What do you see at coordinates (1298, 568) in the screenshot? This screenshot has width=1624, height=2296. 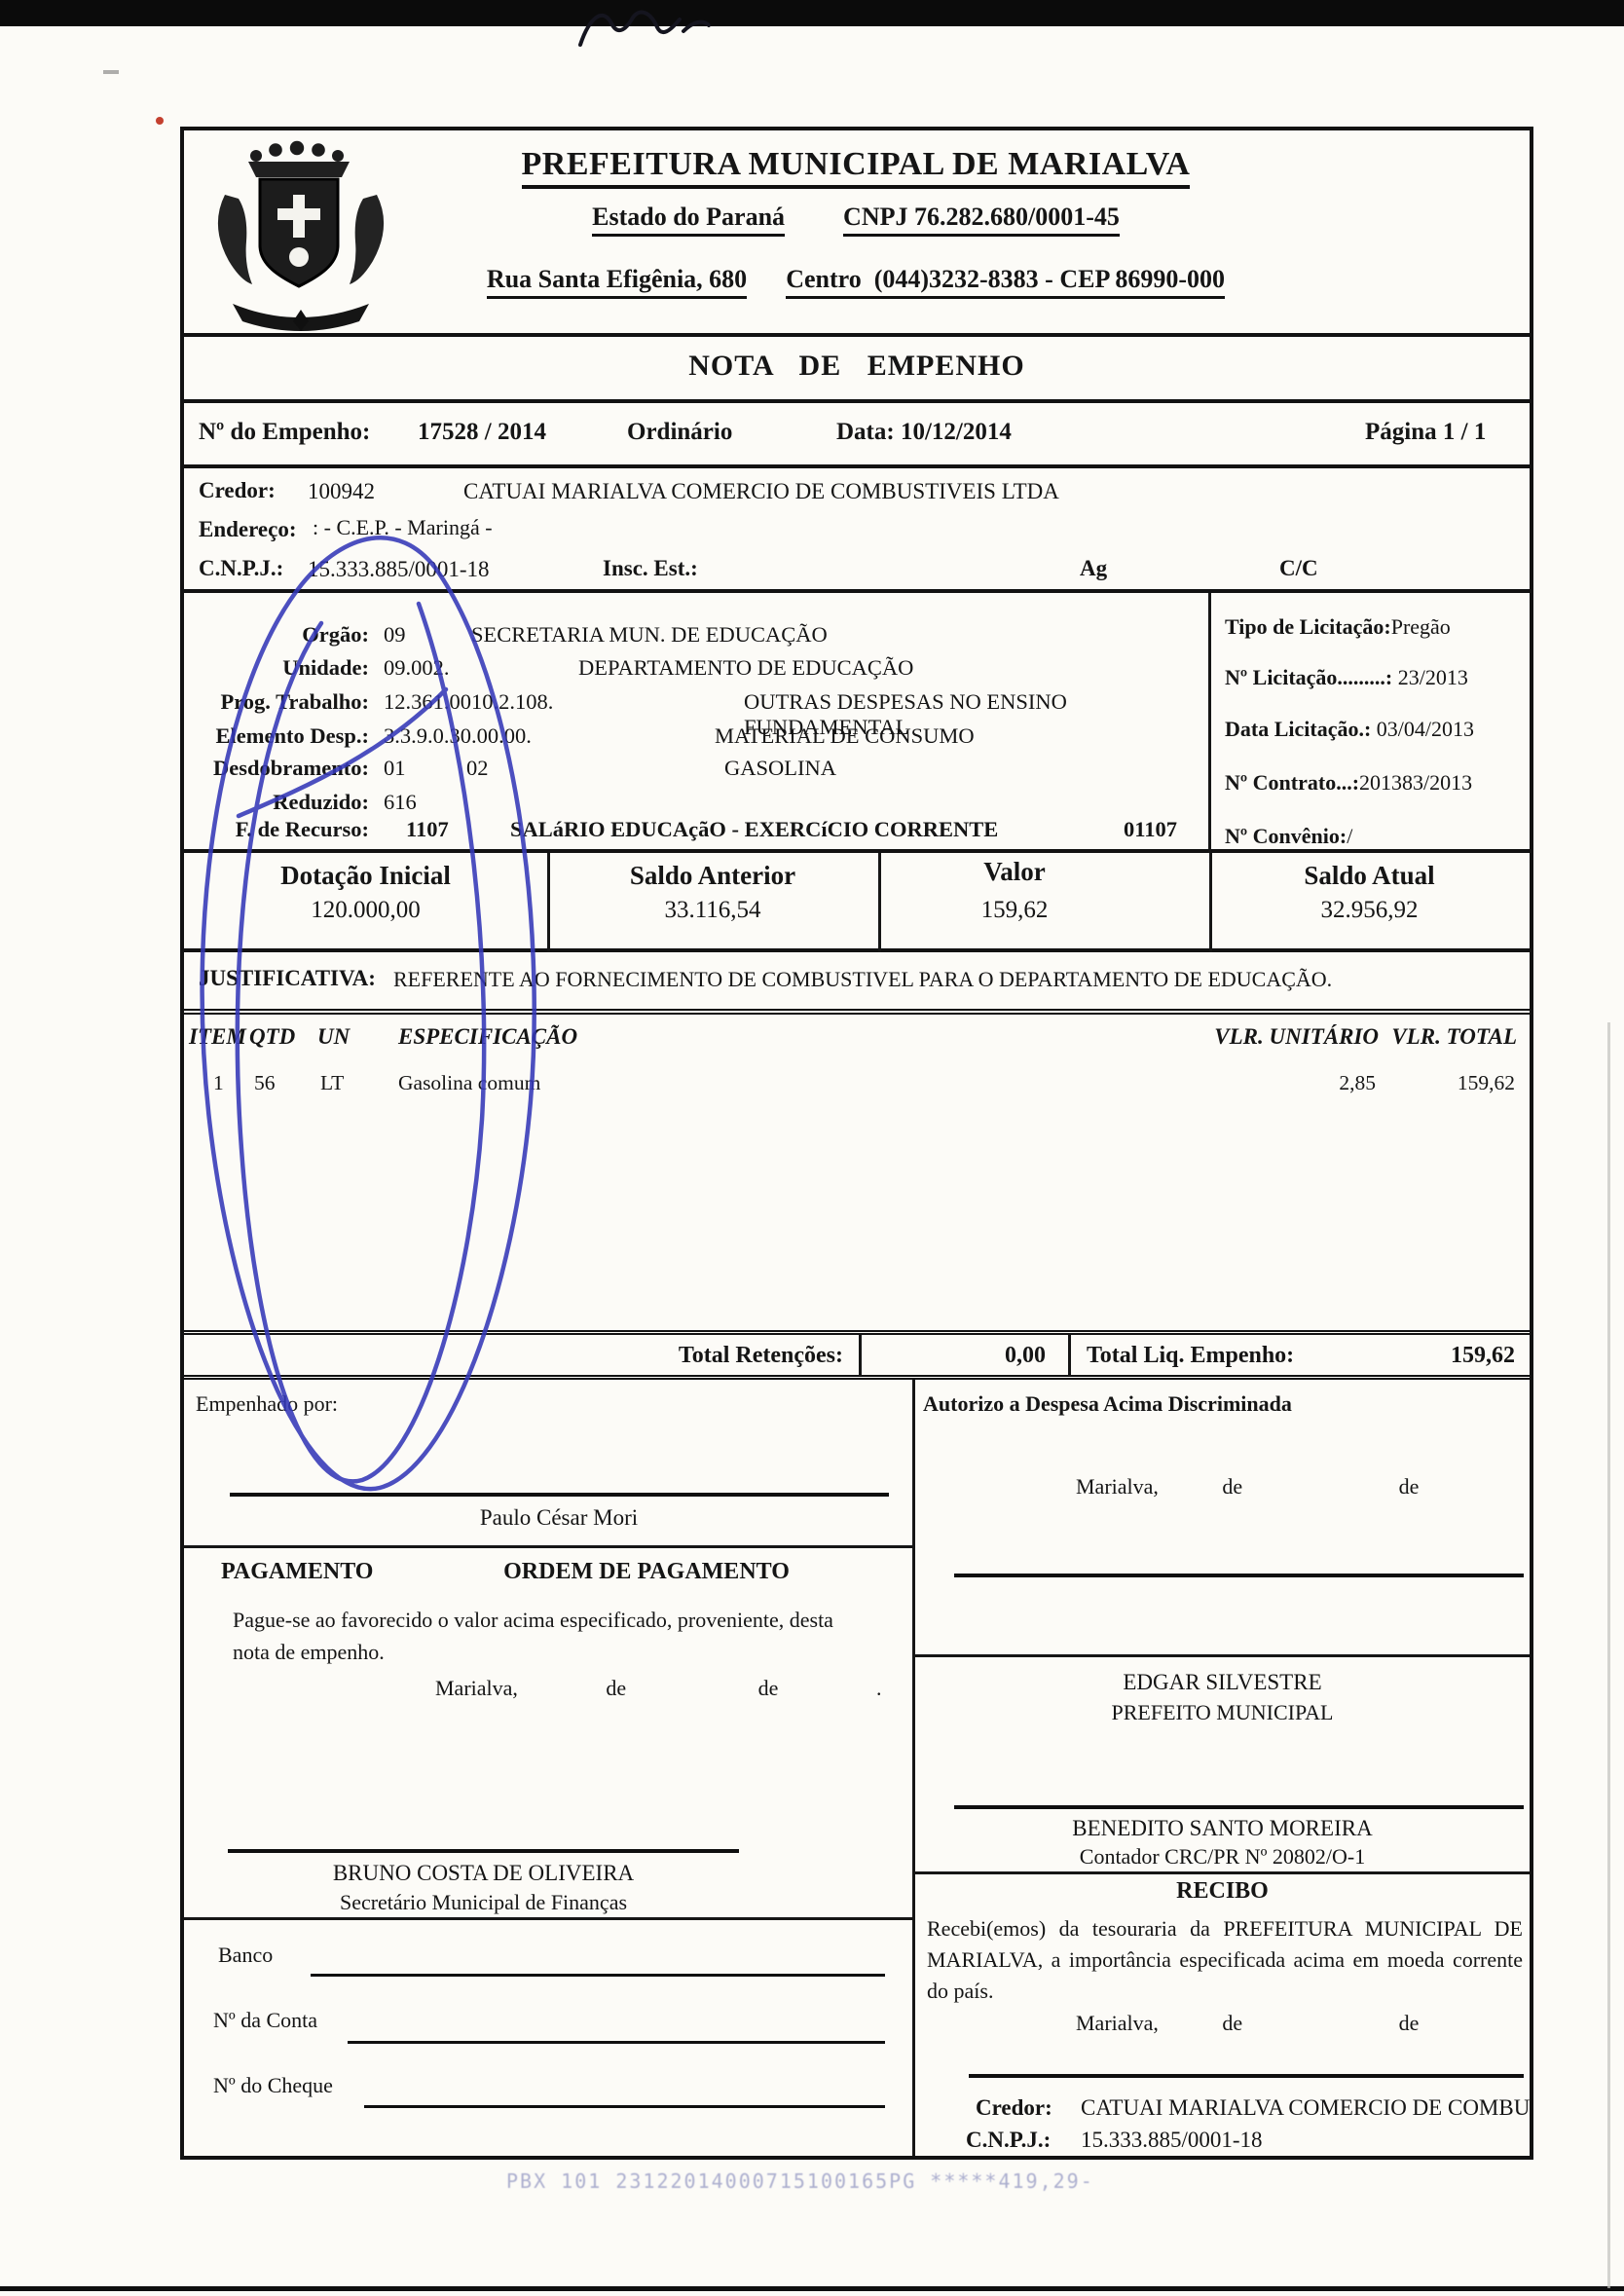 I see `cc-label: C/C` at bounding box center [1298, 568].